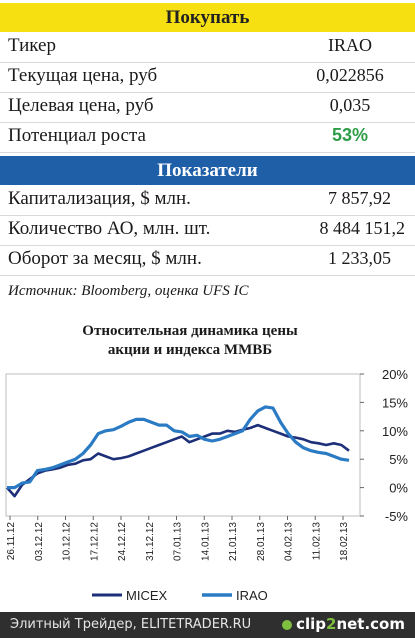 This screenshot has width=415, height=638. Describe the element at coordinates (395, 431) in the screenshot. I see `y-tick-label: 10%` at that location.